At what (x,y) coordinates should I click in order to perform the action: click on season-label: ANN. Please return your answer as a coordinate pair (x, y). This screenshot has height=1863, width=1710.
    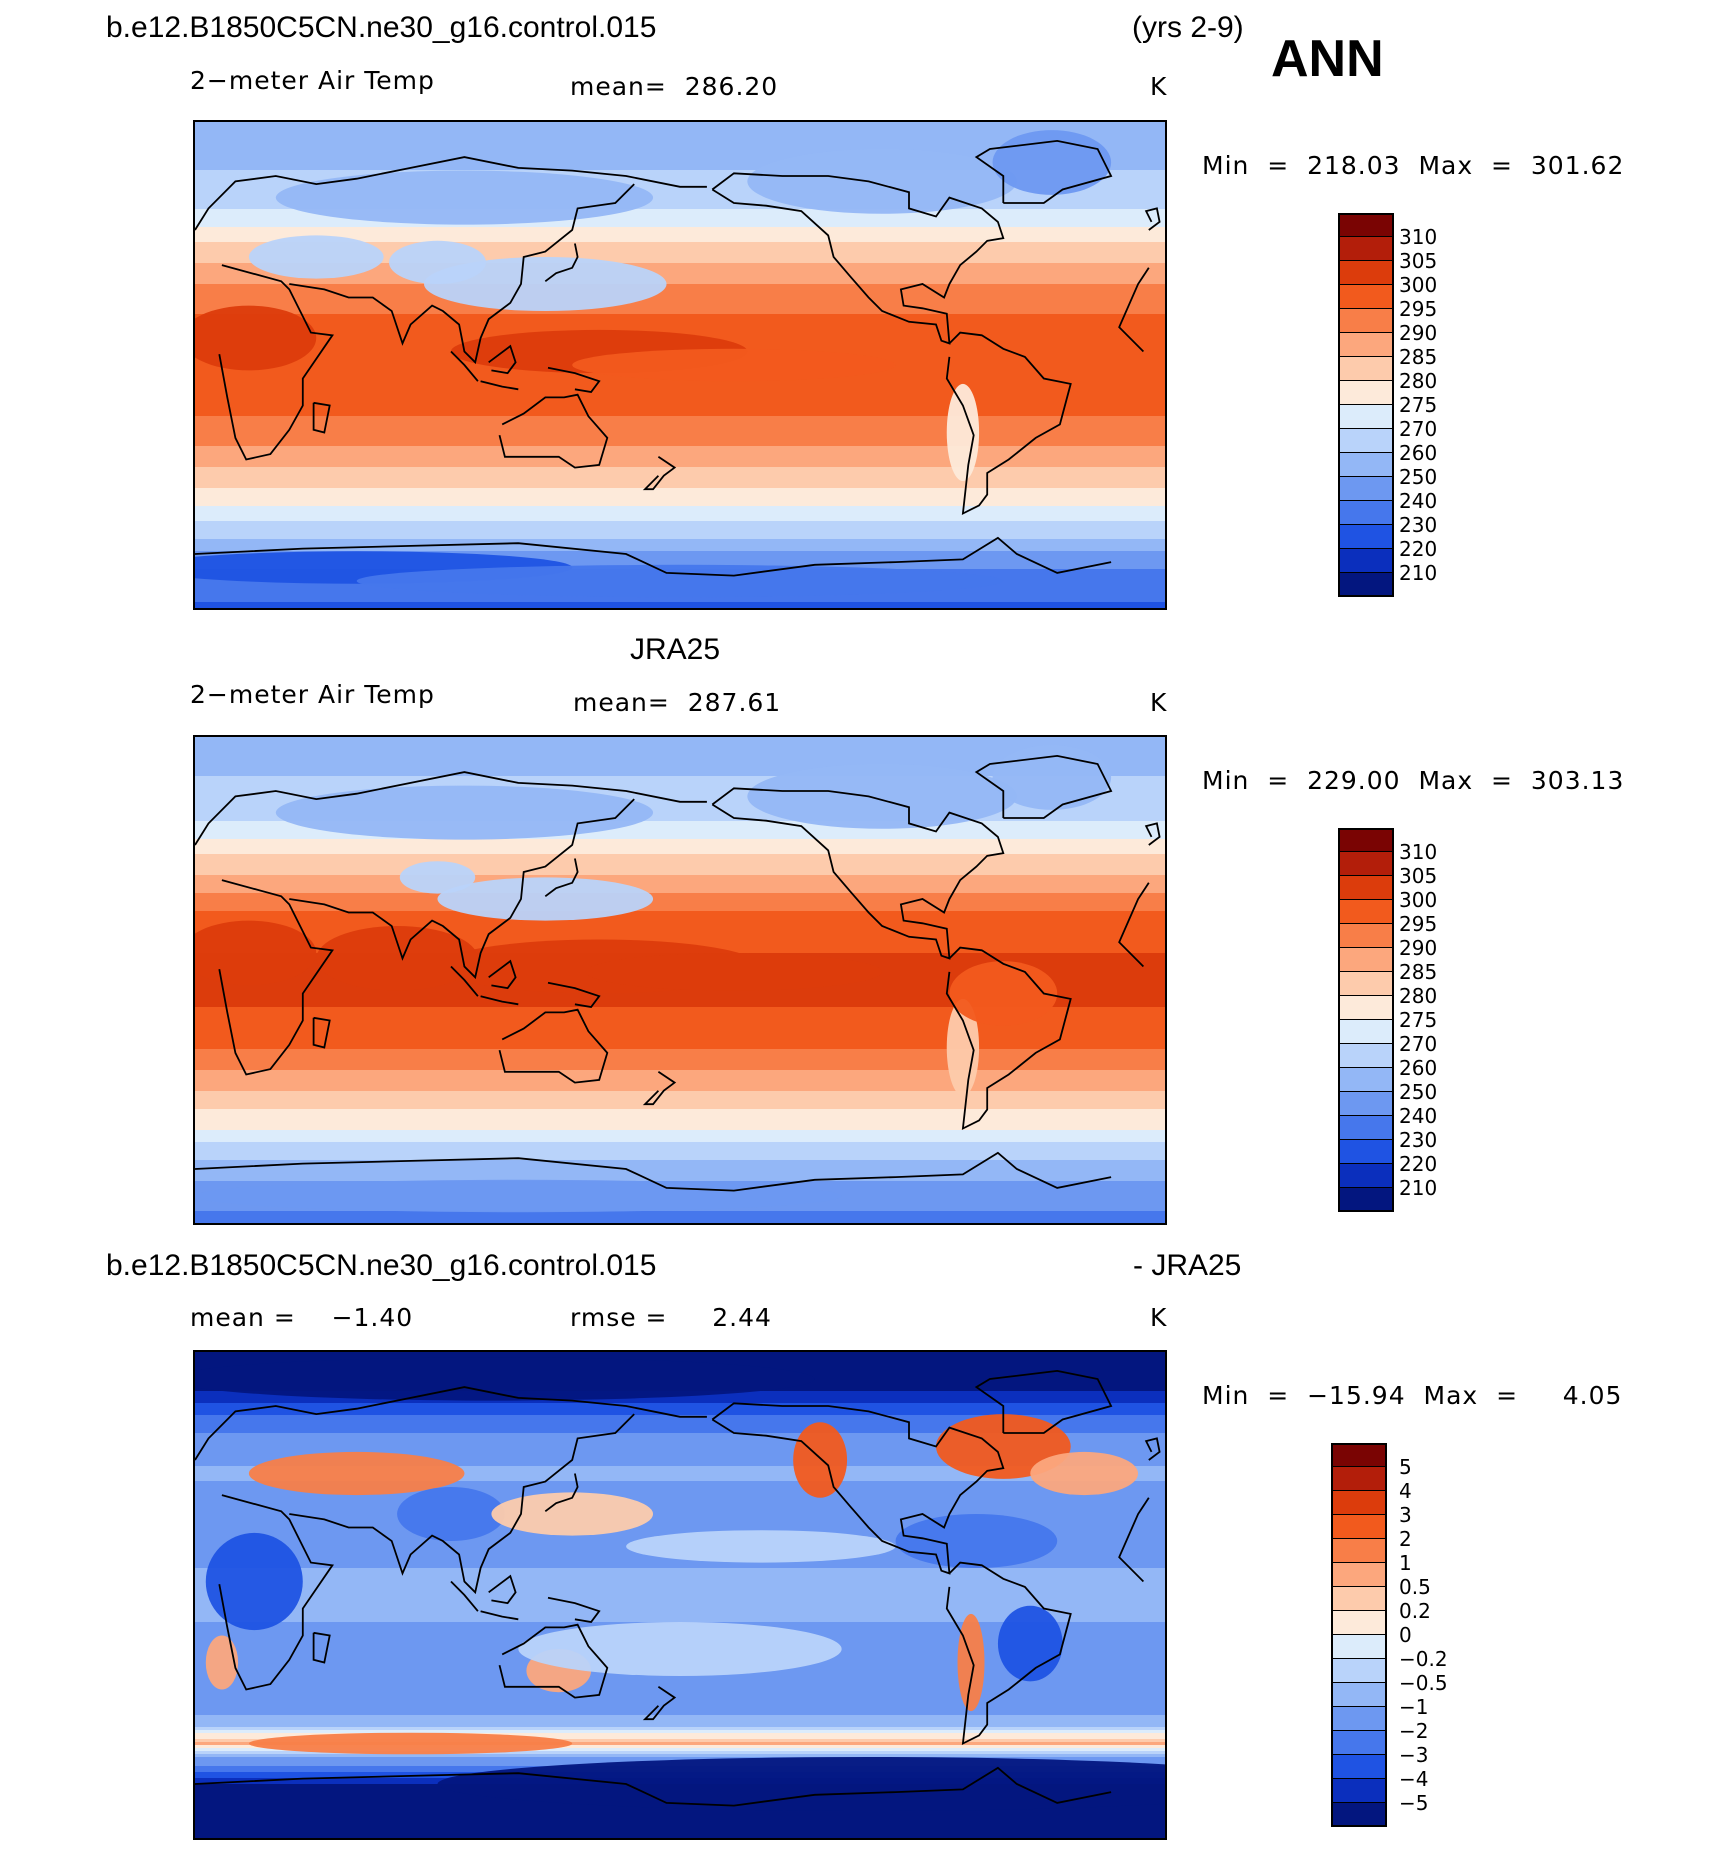
    Looking at the image, I should click on (1327, 59).